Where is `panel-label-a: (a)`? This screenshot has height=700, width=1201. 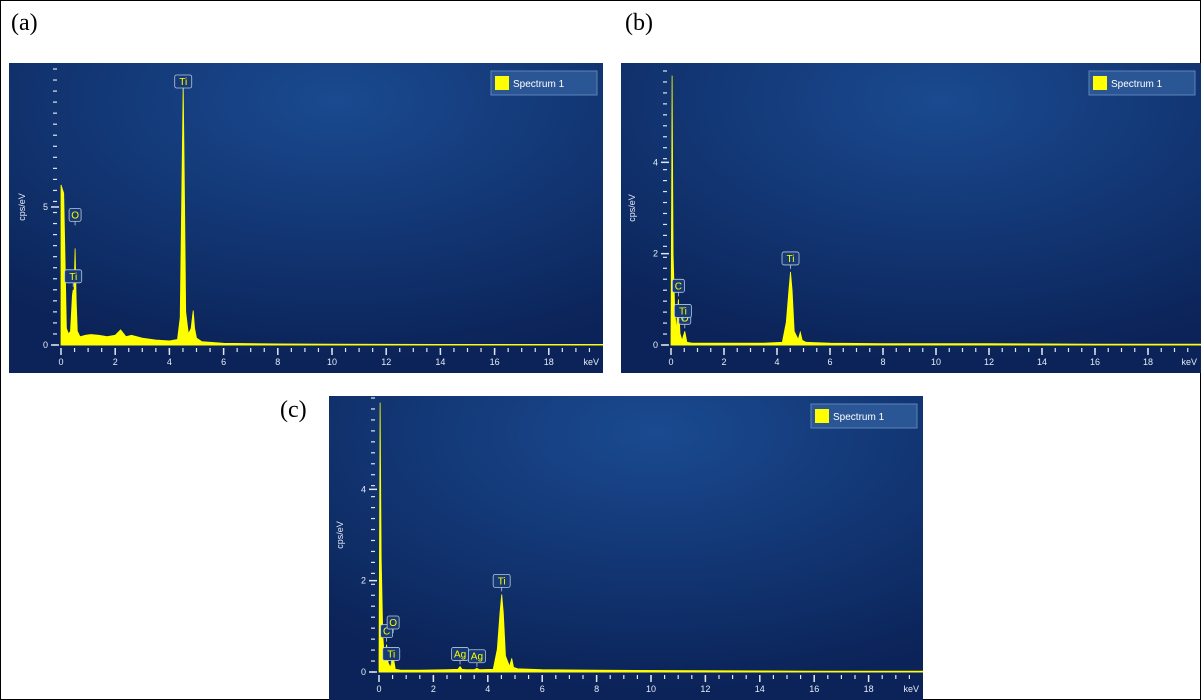
panel-label-a: (a) is located at coordinates (24, 23).